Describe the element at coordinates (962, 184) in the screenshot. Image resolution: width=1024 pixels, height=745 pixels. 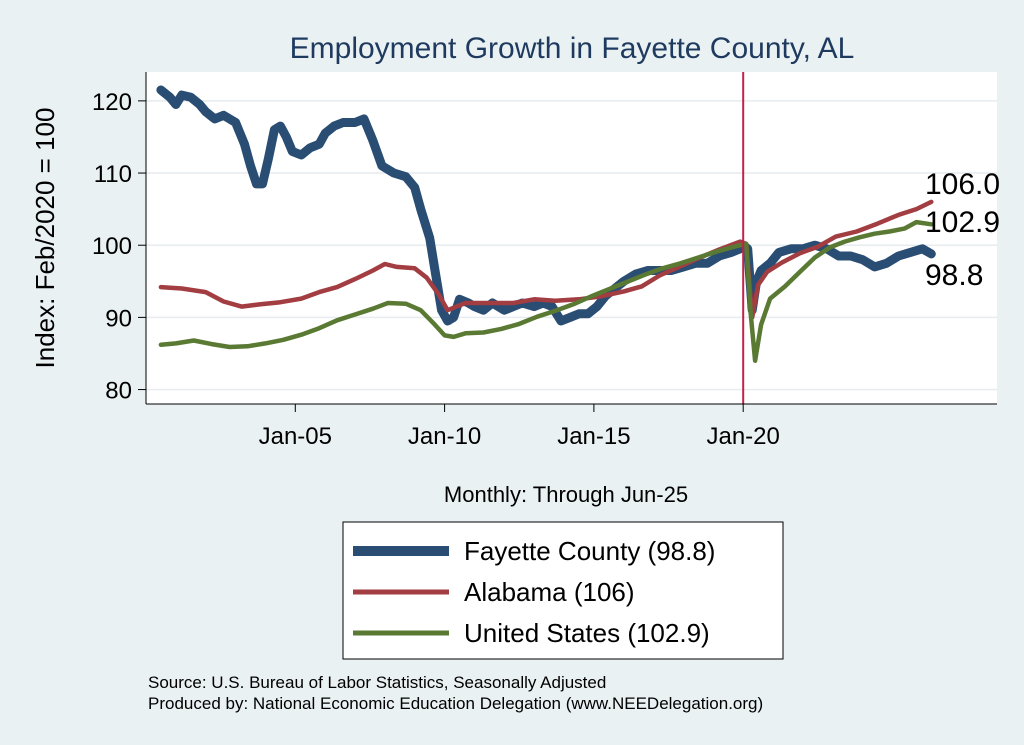
I see `end-label-alabama: 106.0` at that location.